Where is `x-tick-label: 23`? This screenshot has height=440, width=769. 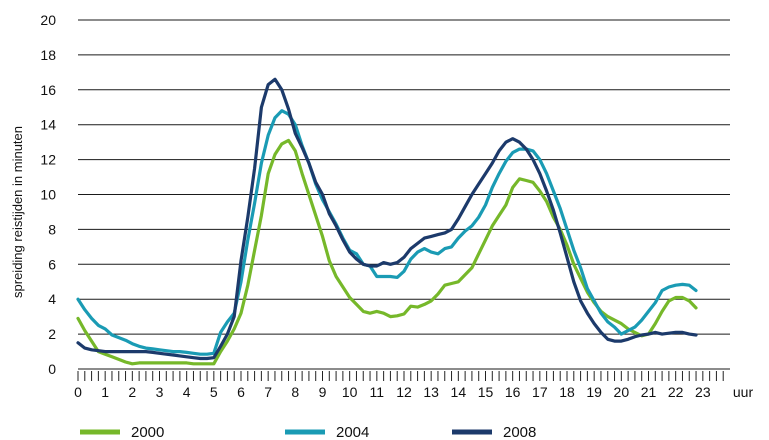 x-tick-label: 23 is located at coordinates (703, 392).